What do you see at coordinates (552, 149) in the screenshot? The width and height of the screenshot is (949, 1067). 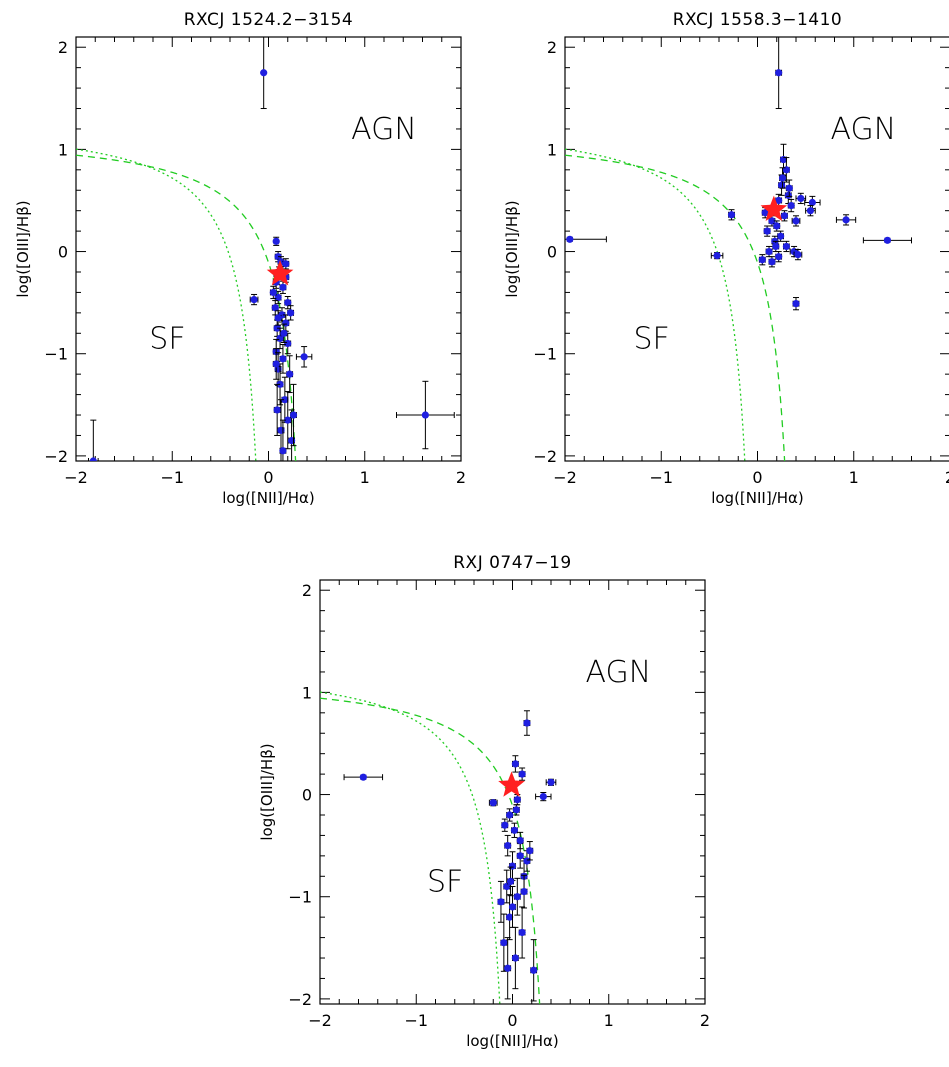 I see `y-tick-label: 1` at bounding box center [552, 149].